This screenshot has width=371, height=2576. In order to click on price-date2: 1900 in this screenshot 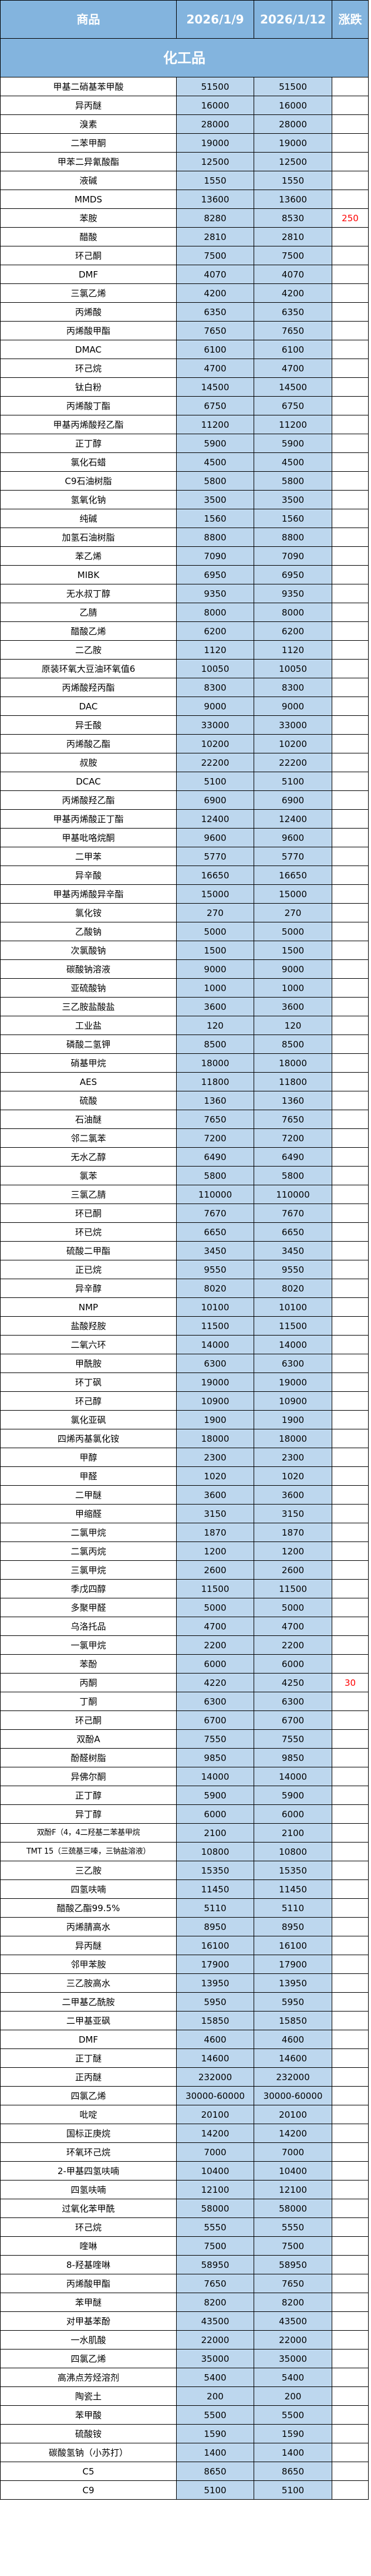, I will do `click(293, 1419)`.